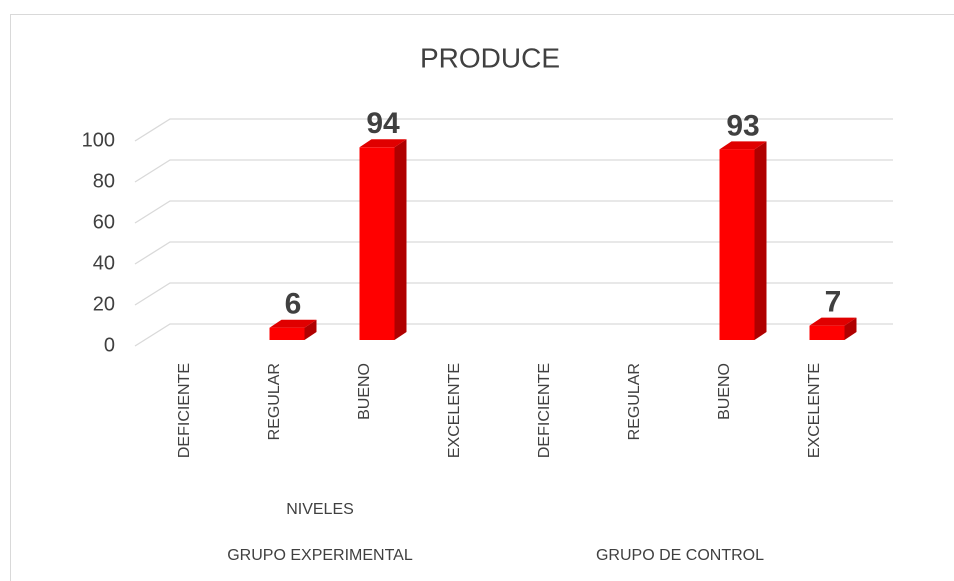 This screenshot has height=581, width=954. What do you see at coordinates (109, 345) in the screenshot?
I see `y-tick-label: 0` at bounding box center [109, 345].